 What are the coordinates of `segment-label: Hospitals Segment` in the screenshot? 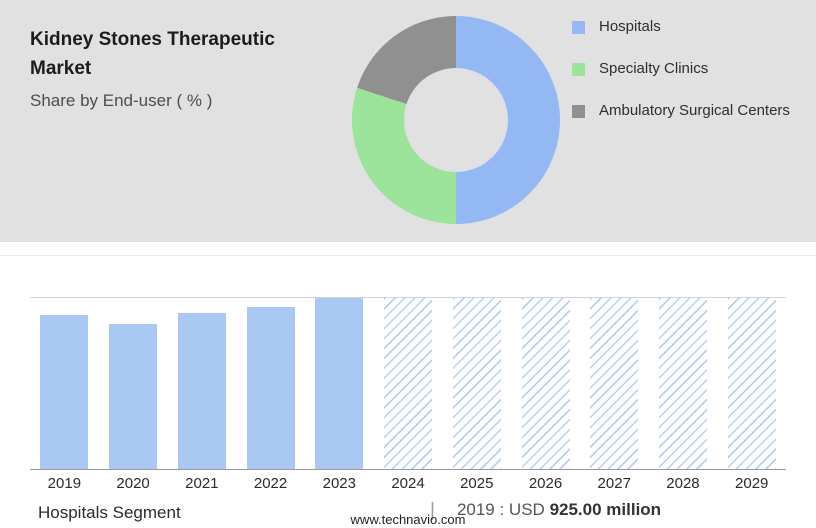 It's located at (109, 512).